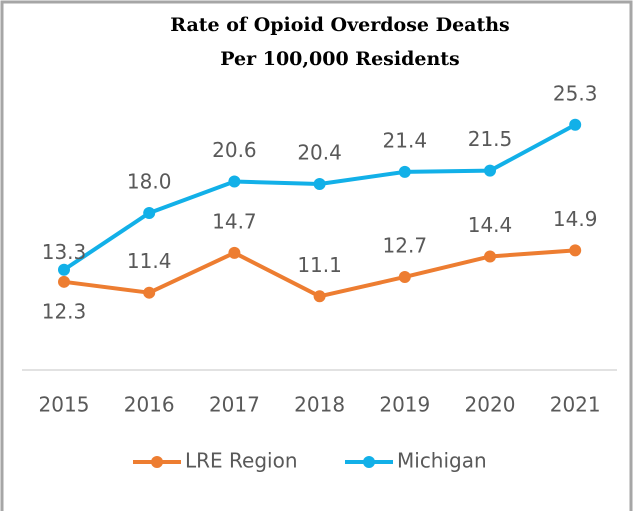 This screenshot has height=511, width=633. What do you see at coordinates (404, 405) in the screenshot?
I see `x-tick-label: 2019` at bounding box center [404, 405].